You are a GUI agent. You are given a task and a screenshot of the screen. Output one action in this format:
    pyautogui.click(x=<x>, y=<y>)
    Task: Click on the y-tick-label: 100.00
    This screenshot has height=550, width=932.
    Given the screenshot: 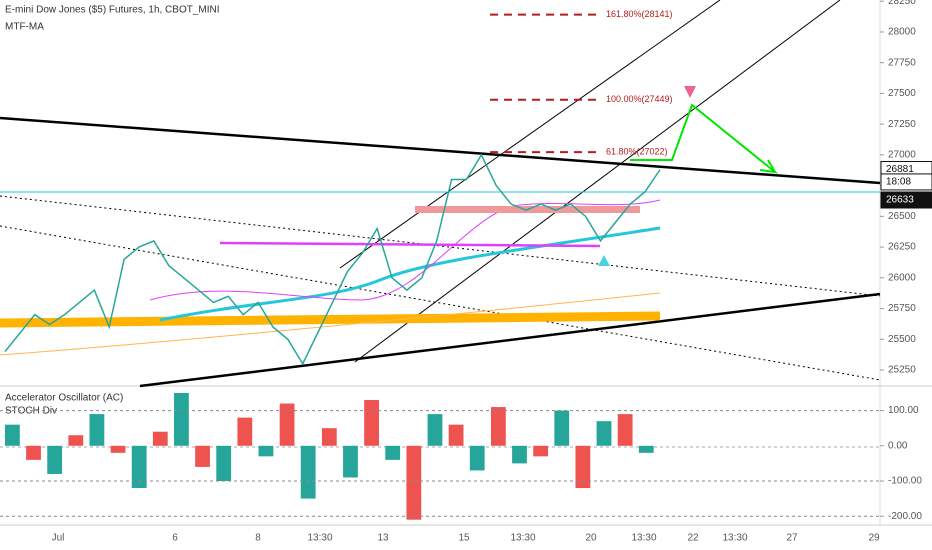 What is the action you would take?
    pyautogui.click(x=903, y=410)
    